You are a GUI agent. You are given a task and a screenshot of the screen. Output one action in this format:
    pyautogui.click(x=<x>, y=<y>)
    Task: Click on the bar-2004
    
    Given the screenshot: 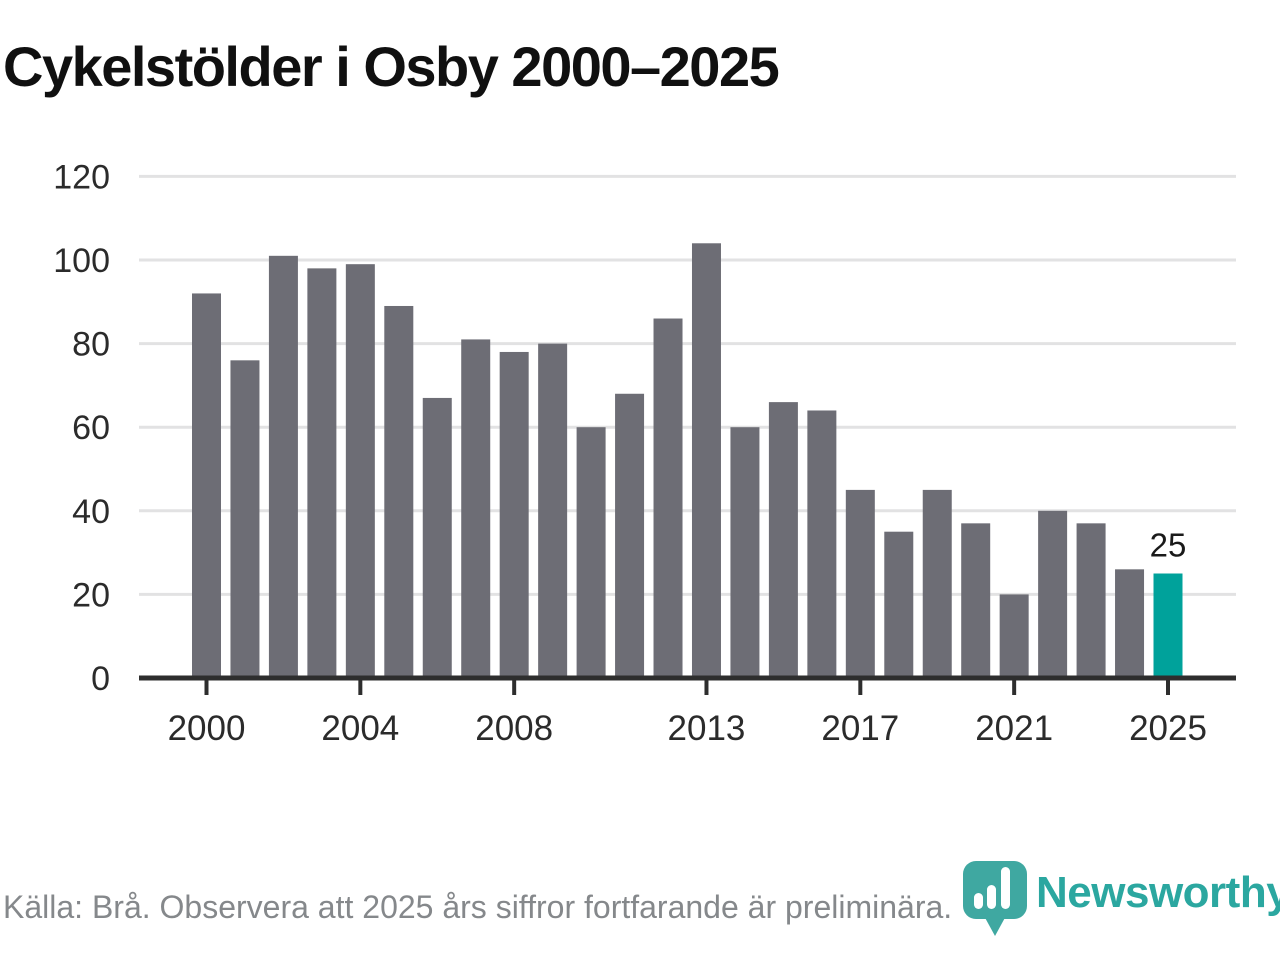 What is the action you would take?
    pyautogui.click(x=360, y=471)
    